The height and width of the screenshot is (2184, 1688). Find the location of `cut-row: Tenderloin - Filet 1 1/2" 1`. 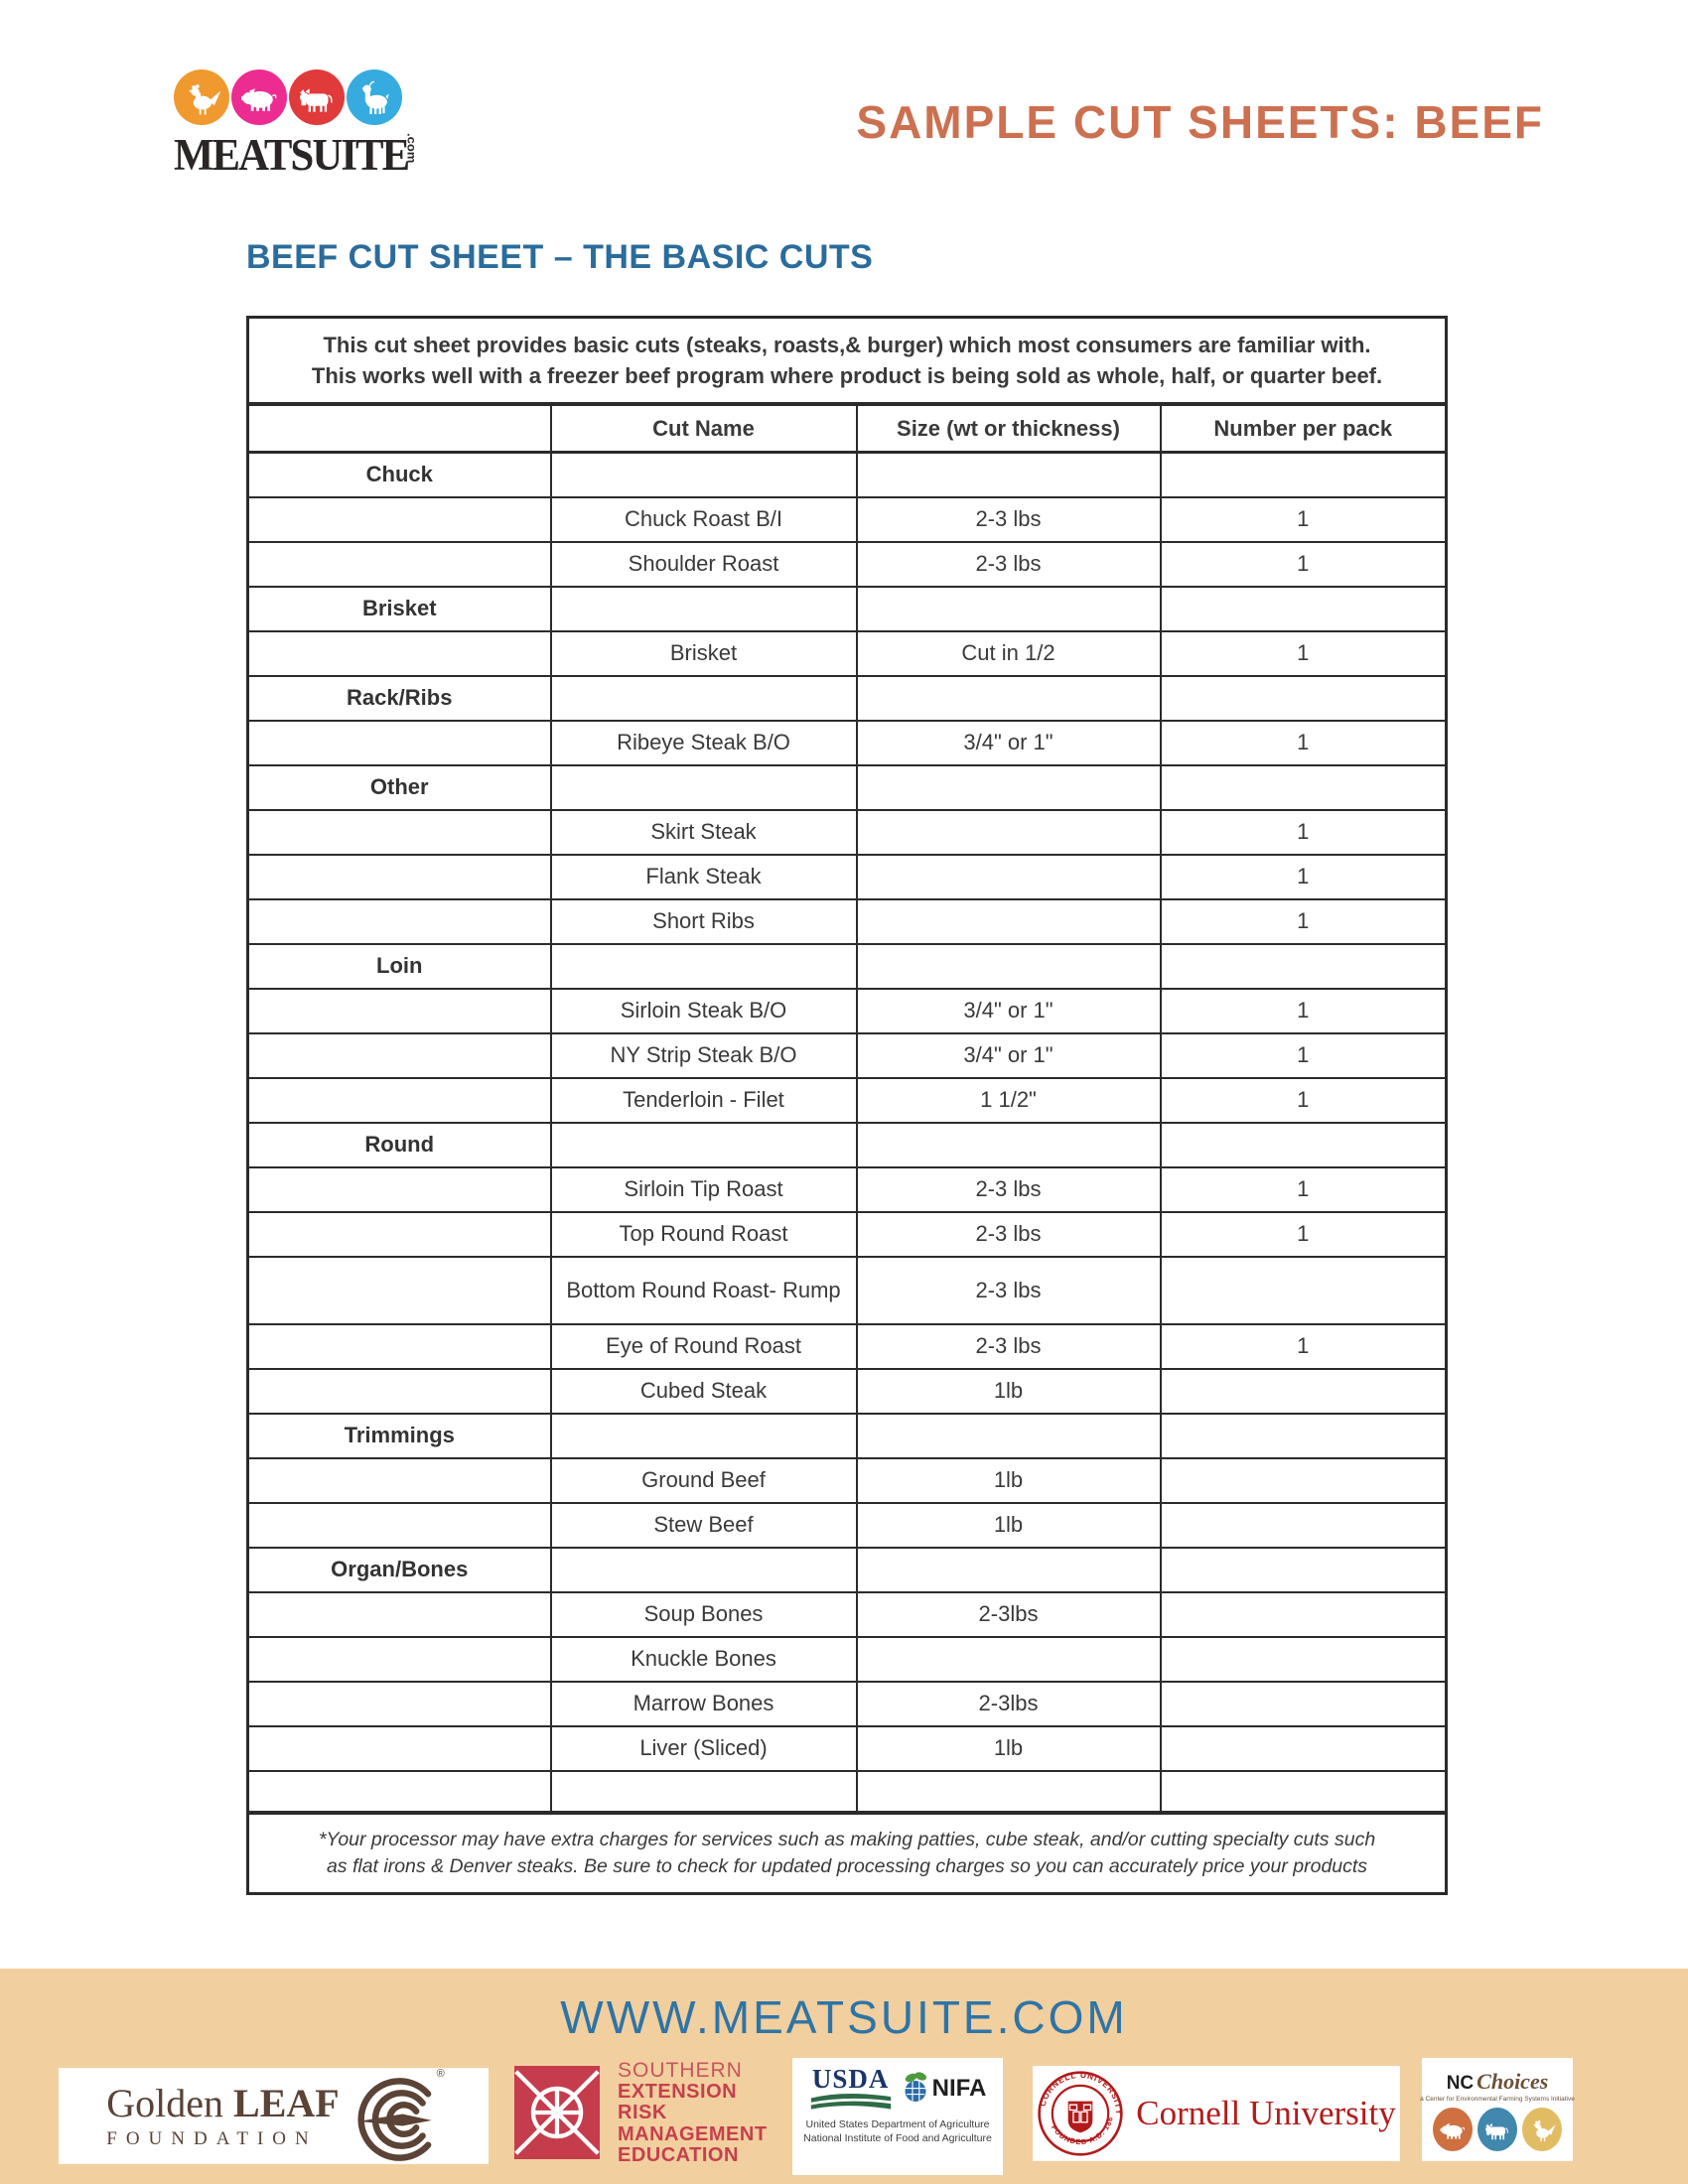

cut-row: Tenderloin - Filet 1 1/2" 1 is located at coordinates (847, 1100).